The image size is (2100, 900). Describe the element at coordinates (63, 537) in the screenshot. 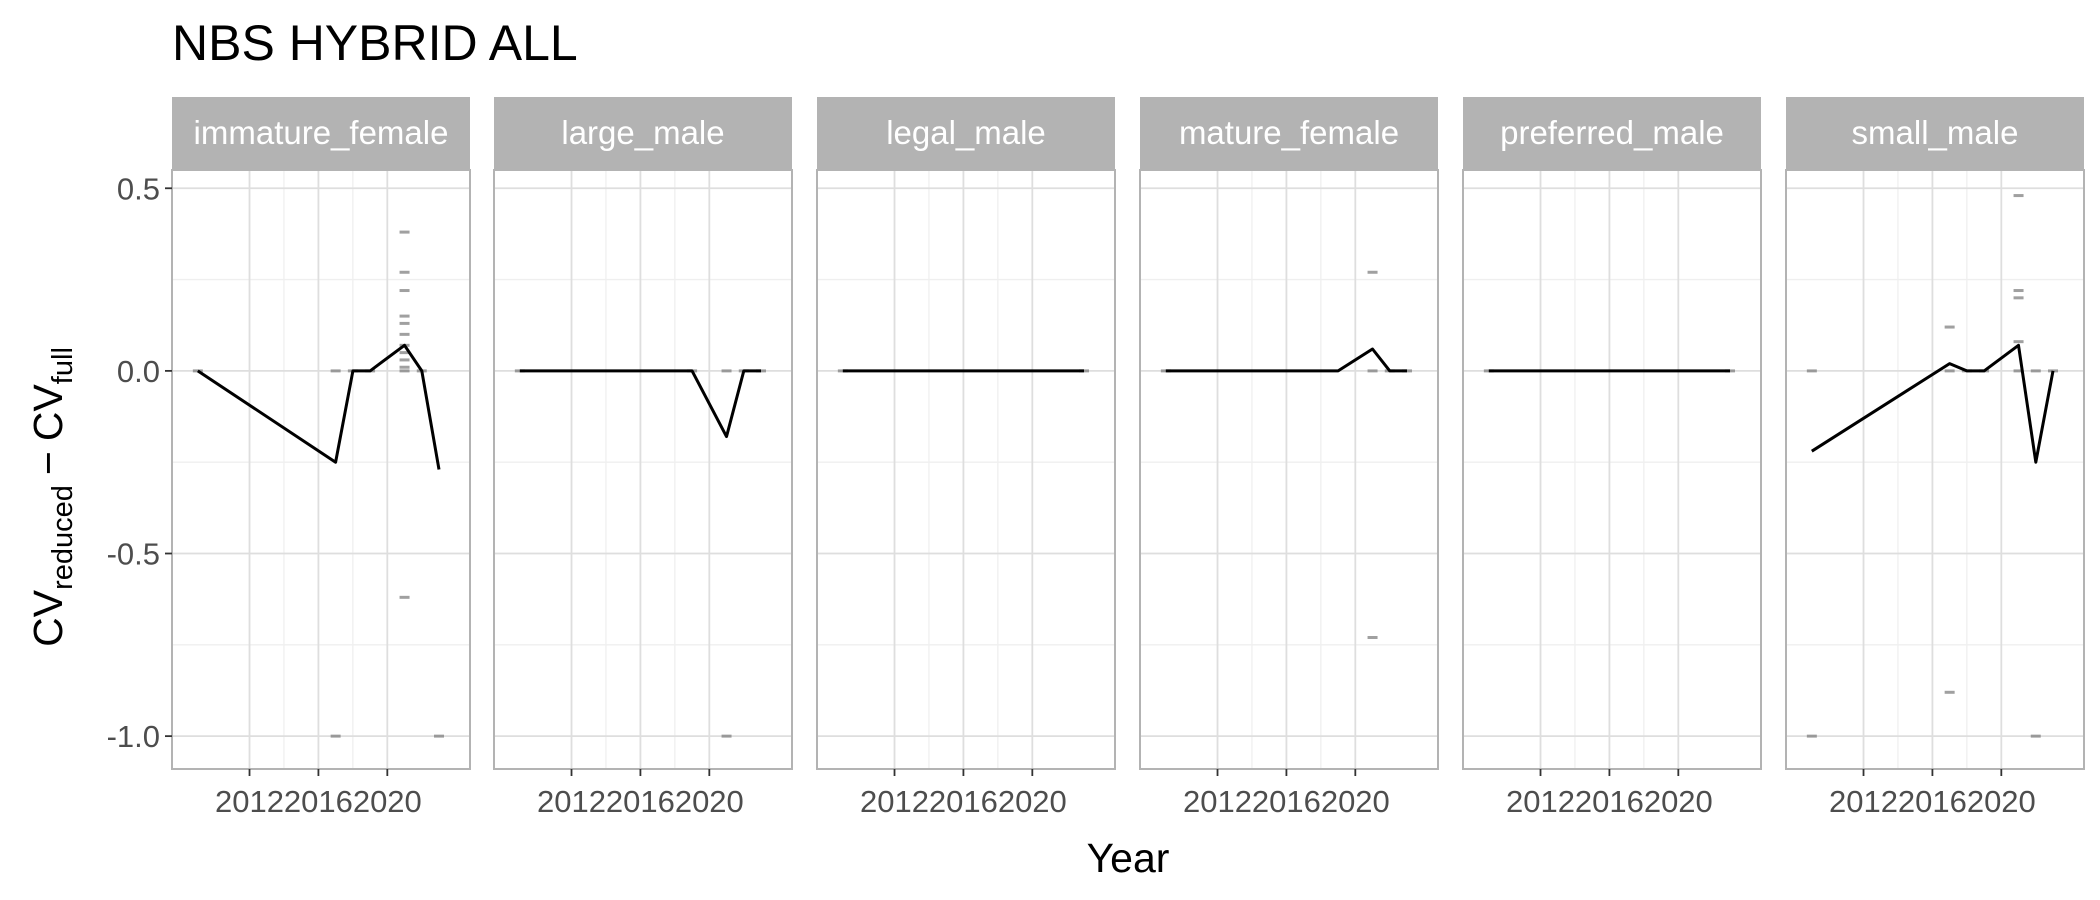

I see `y-axis-title-sub-reduced: reduced` at that location.